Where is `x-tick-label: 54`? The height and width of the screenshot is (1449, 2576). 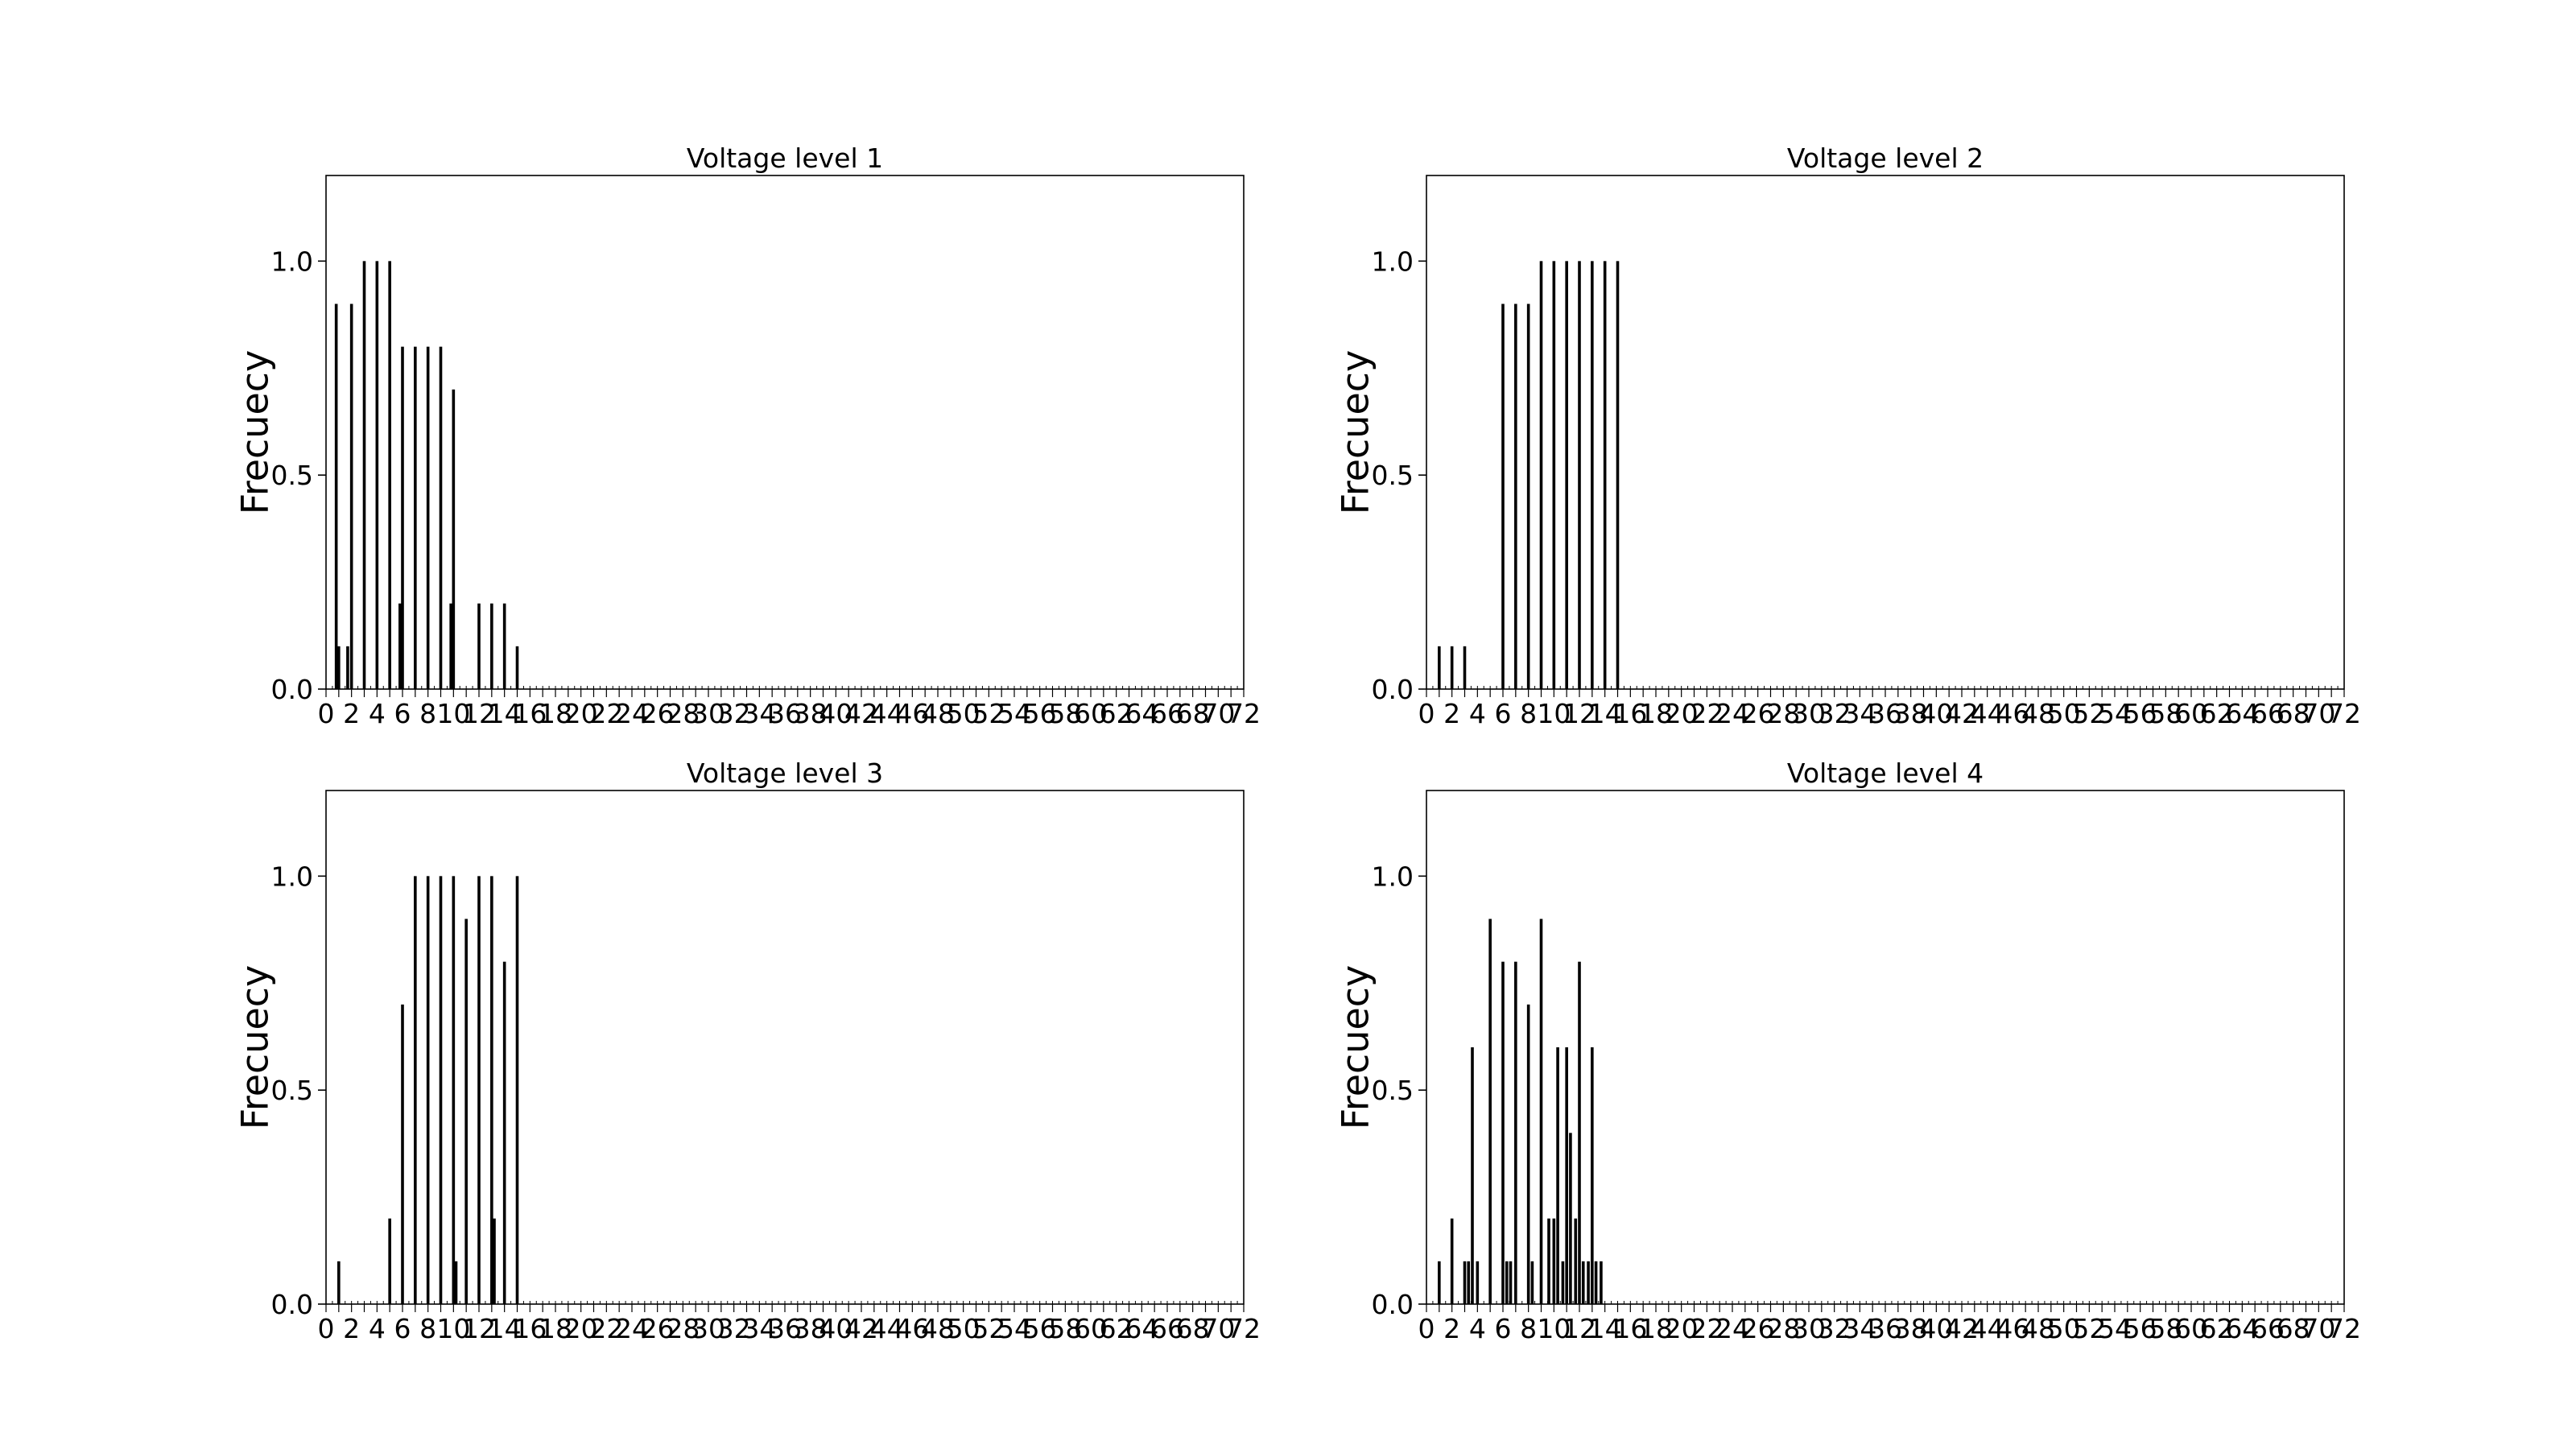 x-tick-label: 54 is located at coordinates (2115, 1328).